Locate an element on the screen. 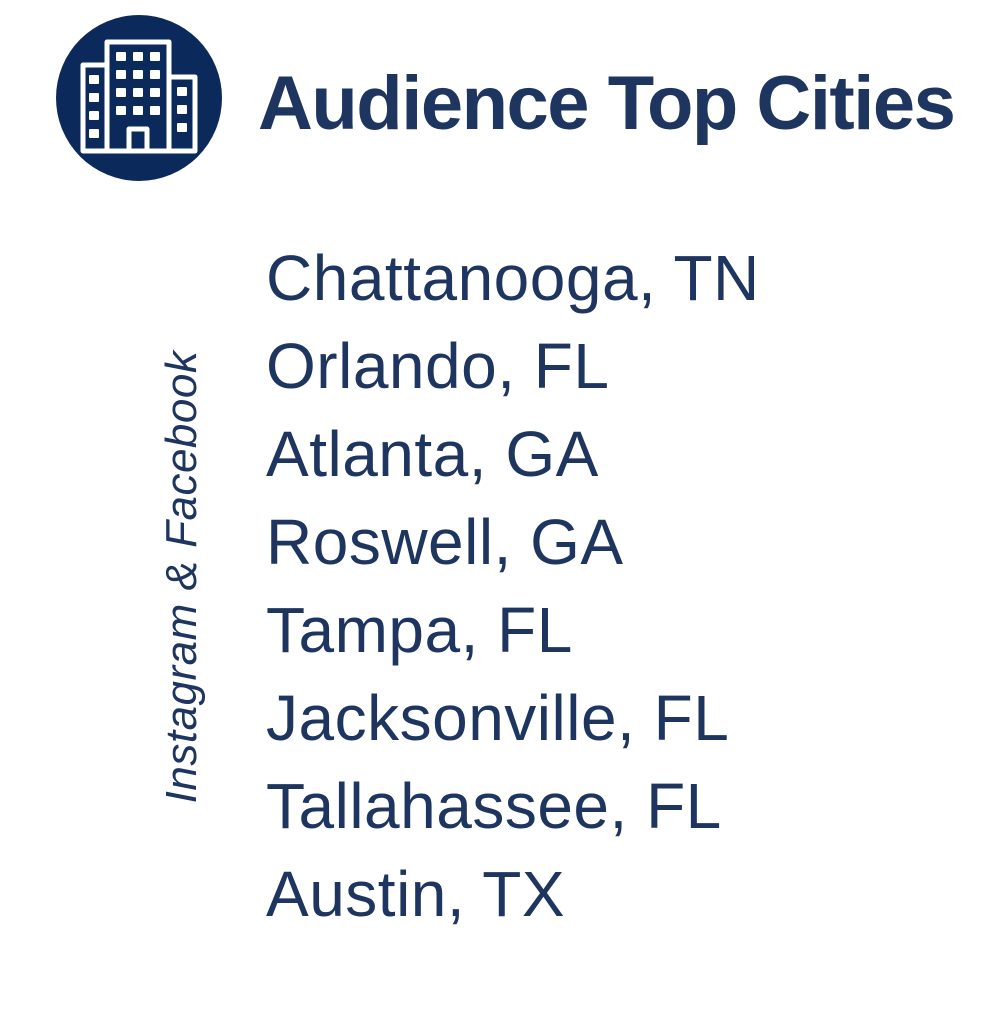 The height and width of the screenshot is (1023, 1000). list-item: Atlanta, GA is located at coordinates (432, 454).